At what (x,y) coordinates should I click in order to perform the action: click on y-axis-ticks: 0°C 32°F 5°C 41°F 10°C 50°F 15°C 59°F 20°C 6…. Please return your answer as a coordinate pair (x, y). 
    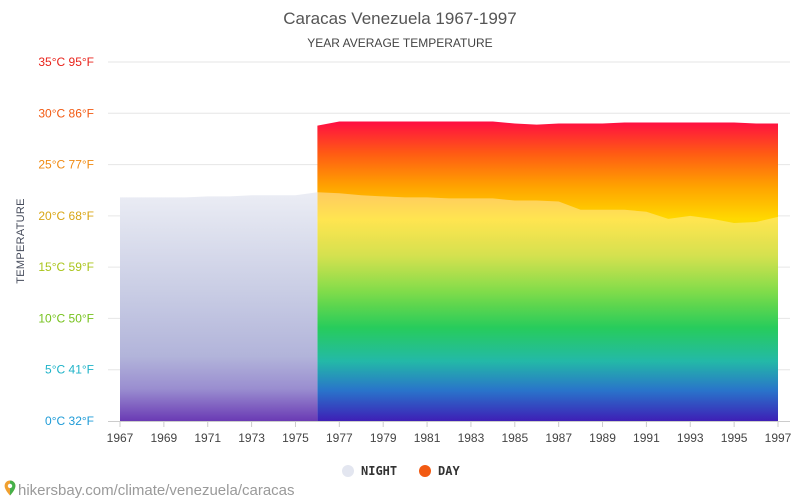
    Looking at the image, I should click on (66, 241).